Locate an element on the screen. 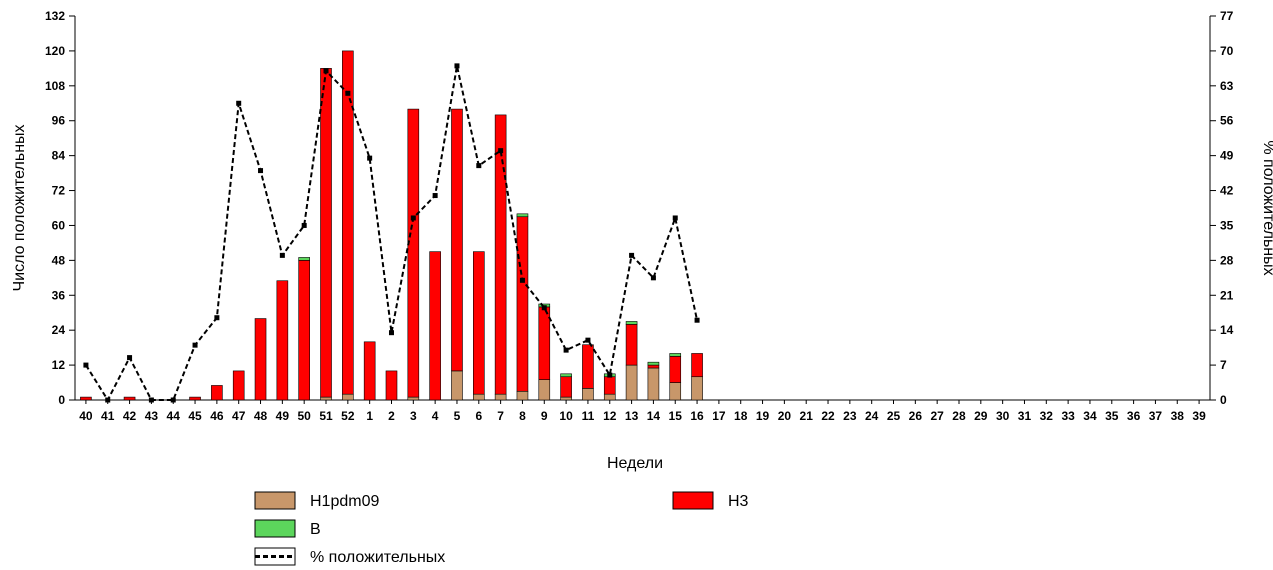 The image size is (1273, 570). right-tick-label: 77 is located at coordinates (1227, 16).